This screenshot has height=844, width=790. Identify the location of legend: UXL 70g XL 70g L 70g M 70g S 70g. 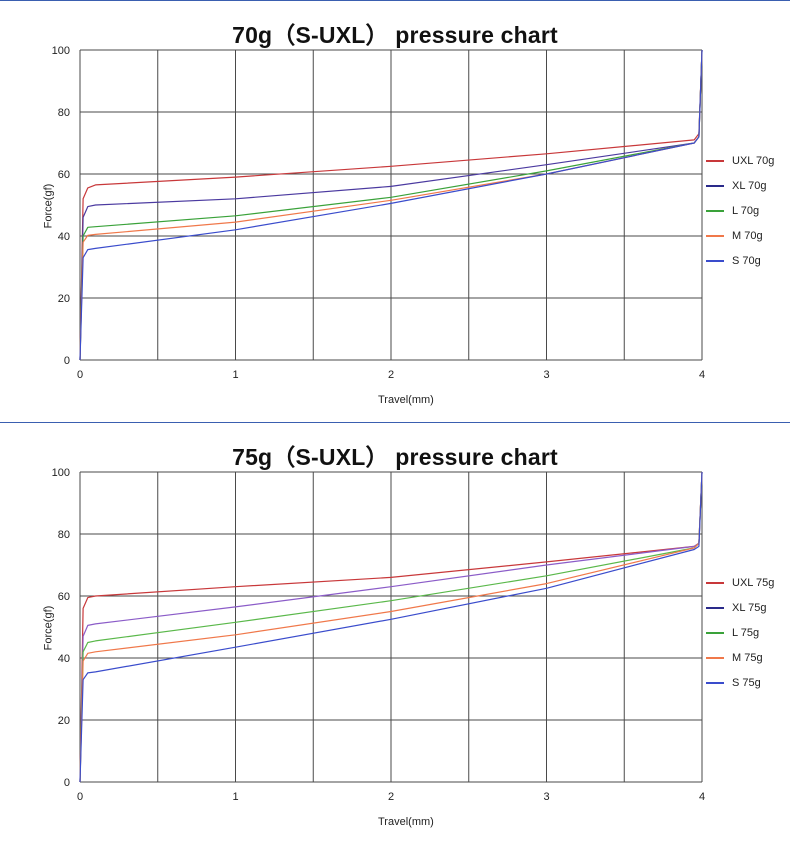
(740, 210).